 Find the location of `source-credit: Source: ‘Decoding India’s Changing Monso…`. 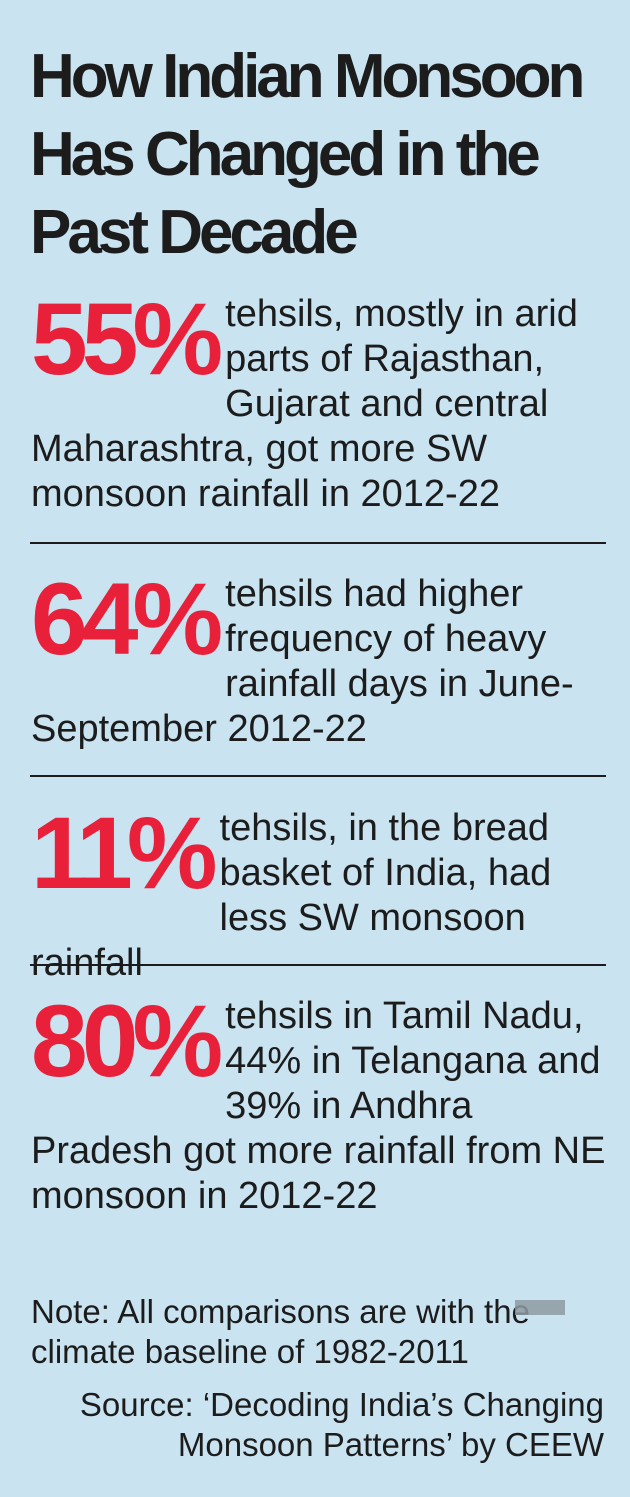

source-credit: Source: ‘Decoding India’s Changing Monso… is located at coordinates (341, 1424).